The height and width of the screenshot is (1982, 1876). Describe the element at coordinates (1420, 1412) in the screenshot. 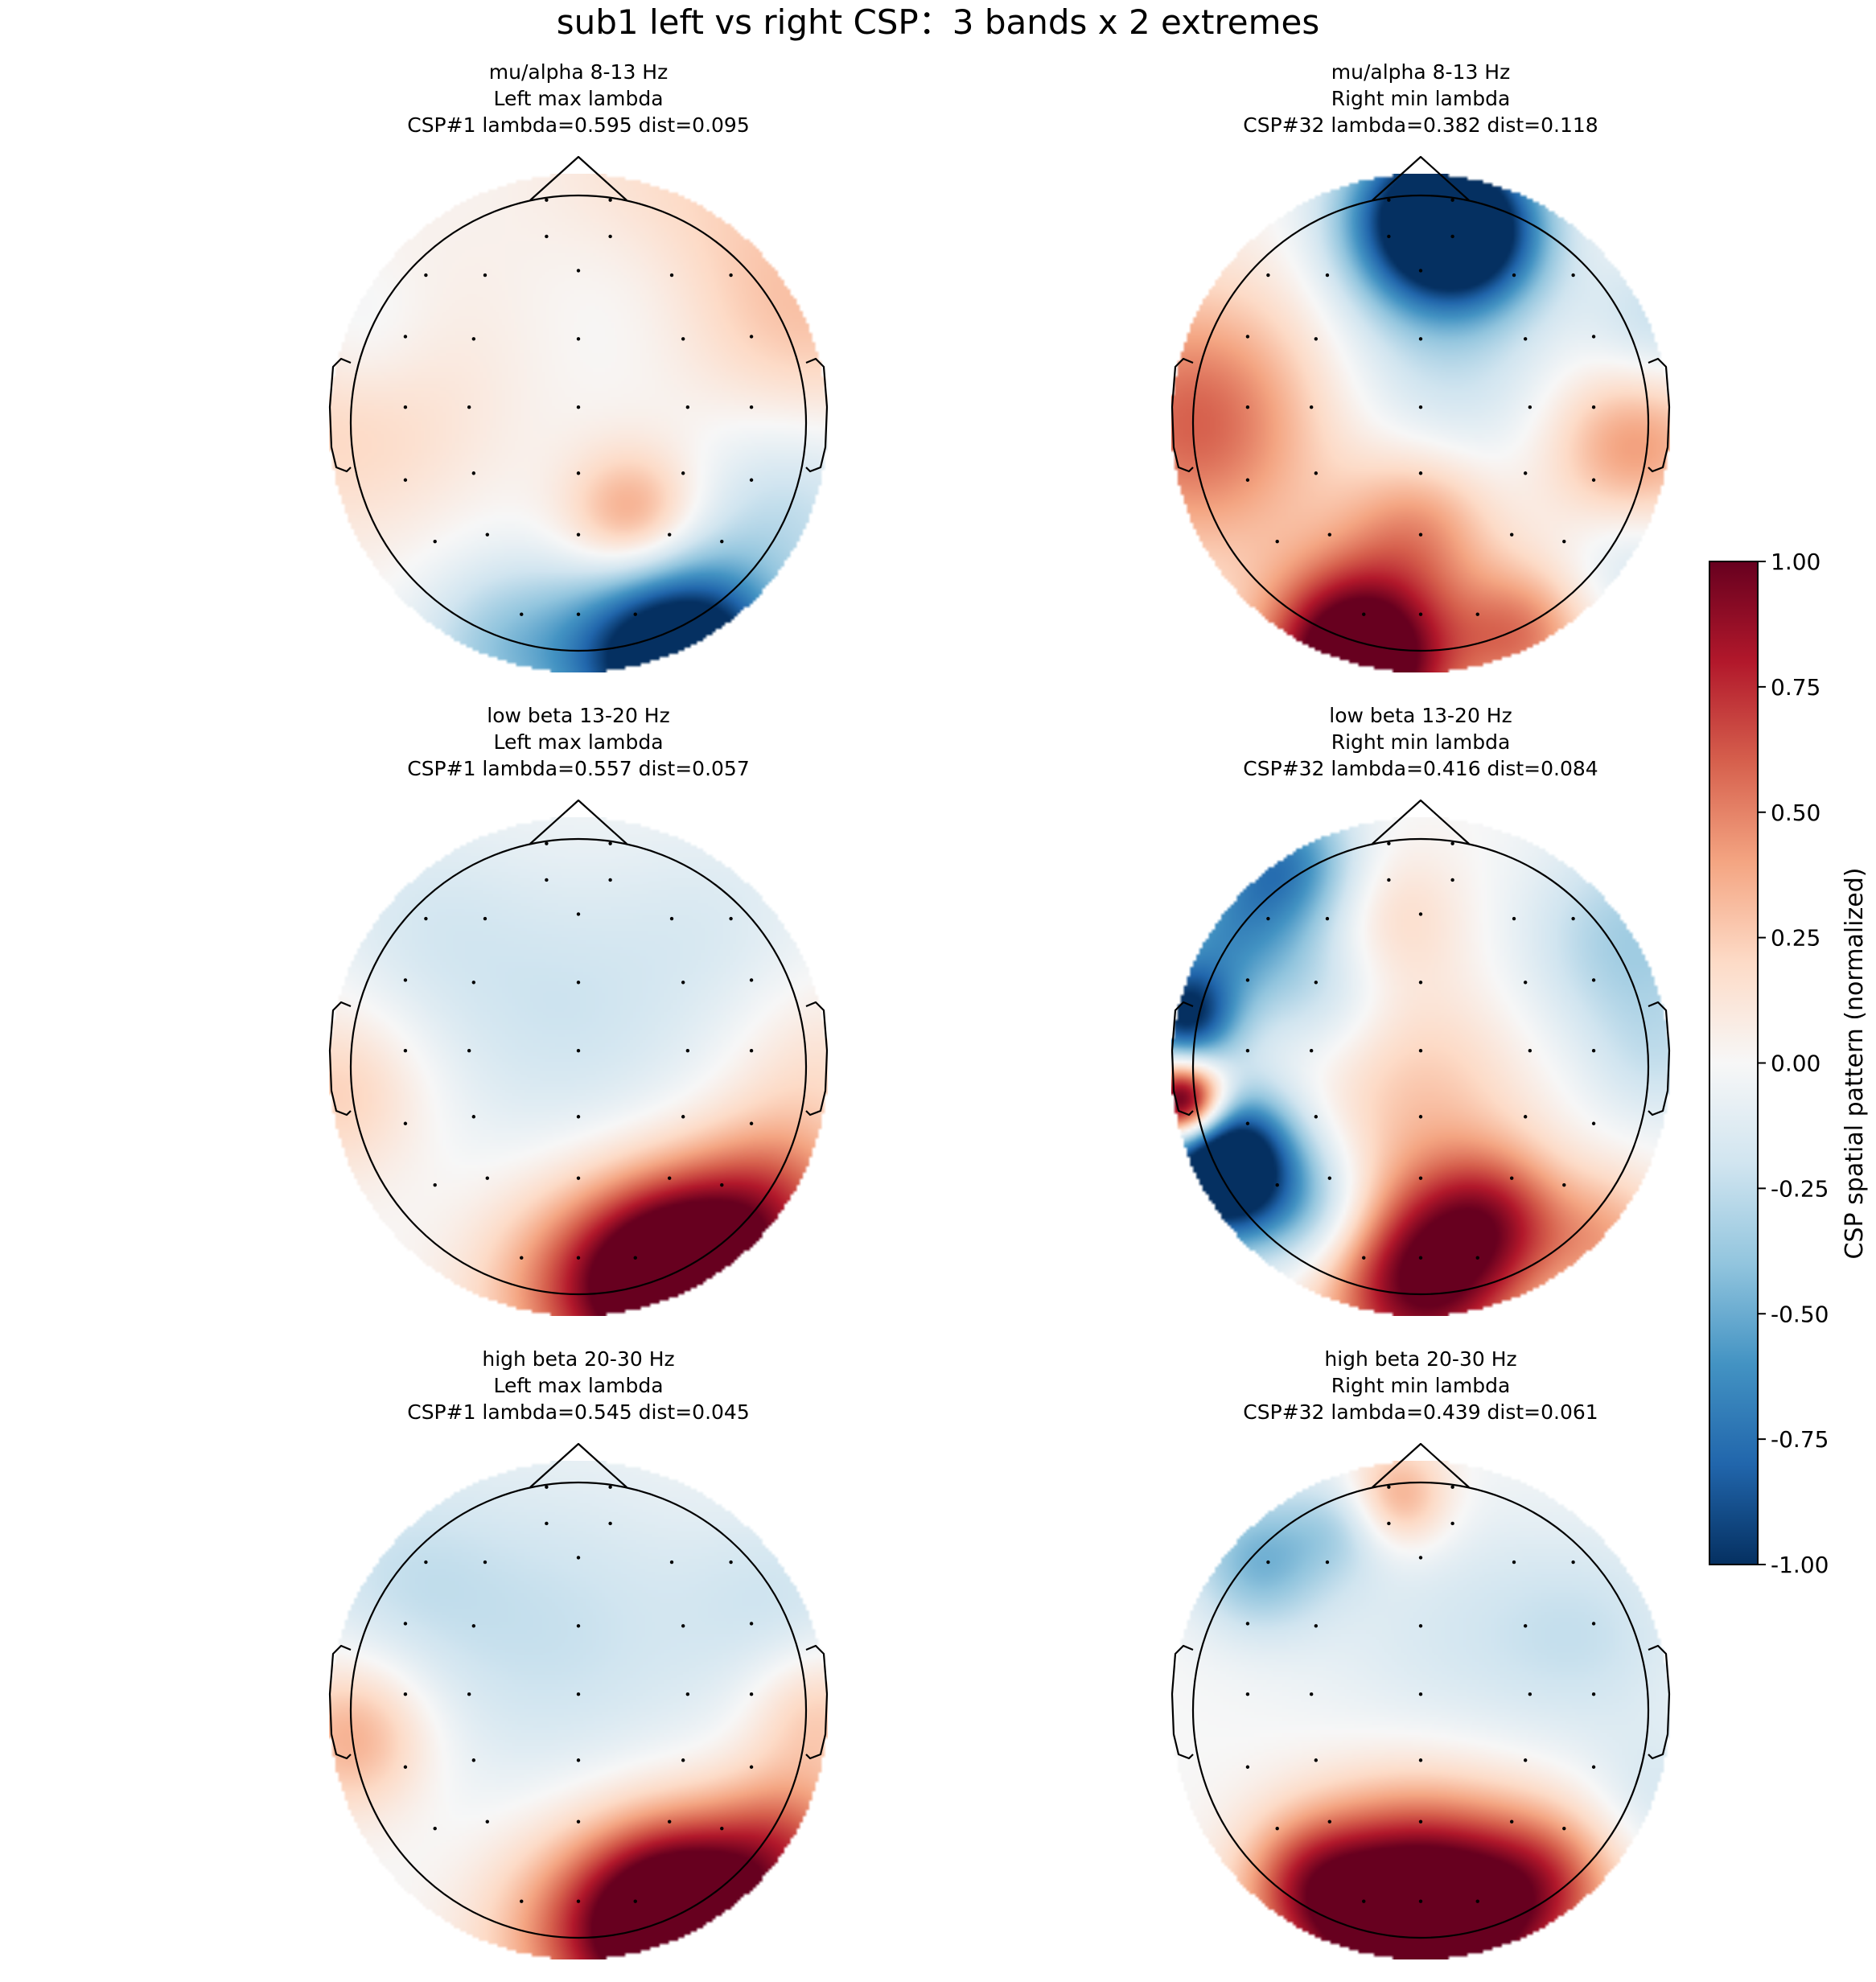

I see `panel-stats-title: CSP#32 lambda=0.439 dist=0.061` at that location.